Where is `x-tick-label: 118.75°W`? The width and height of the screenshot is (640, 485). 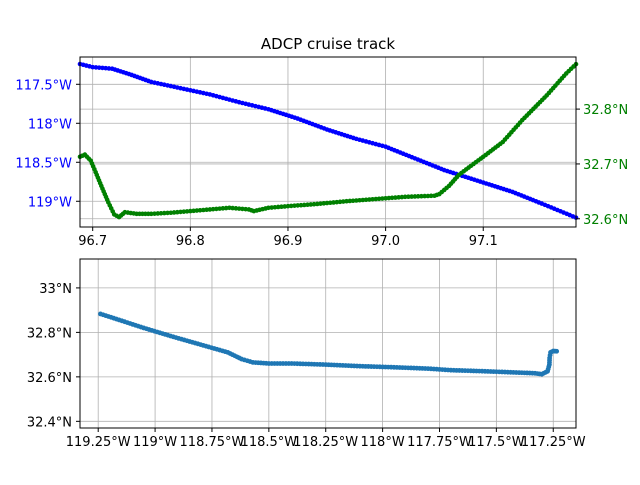 x-tick-label: 118.75°W is located at coordinates (212, 442).